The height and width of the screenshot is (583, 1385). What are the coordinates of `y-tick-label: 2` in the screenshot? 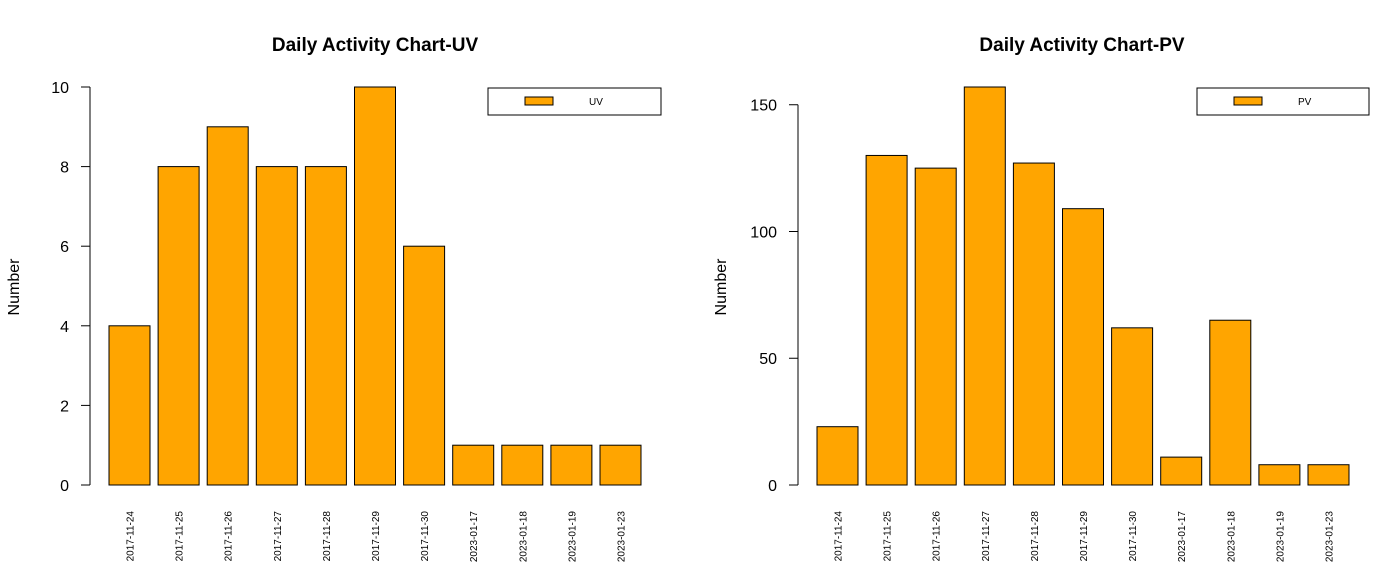 It's located at (64, 406).